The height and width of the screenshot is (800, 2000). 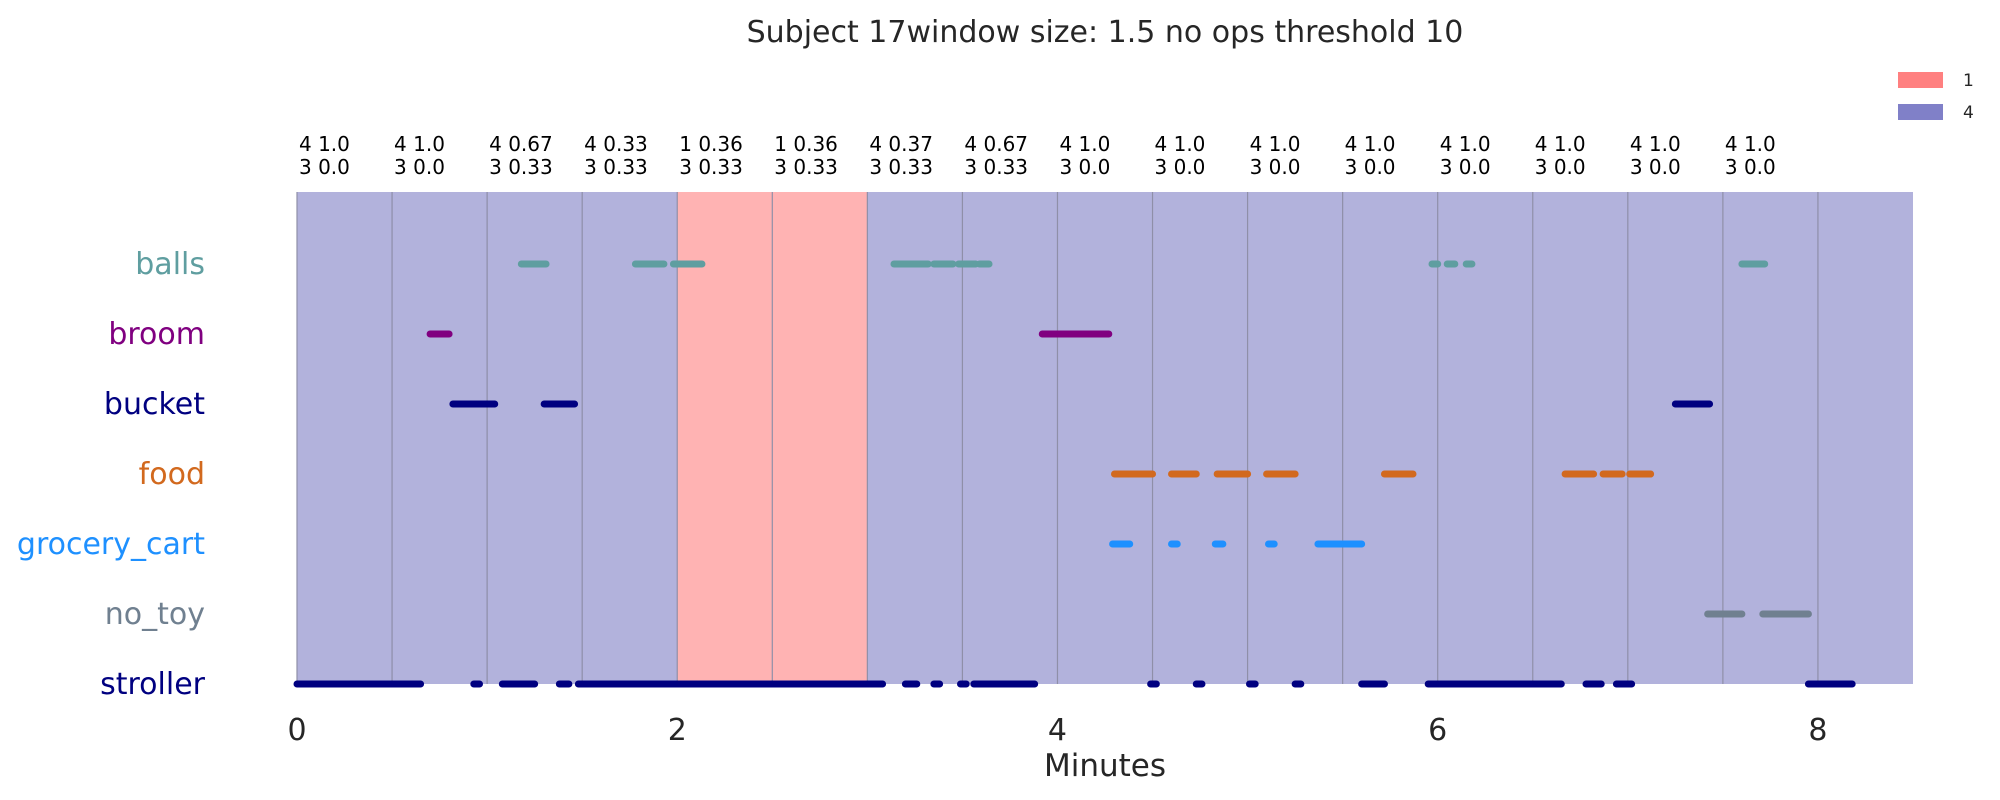 What do you see at coordinates (901, 144) in the screenshot?
I see `window-score-top-6: 4 0.37` at bounding box center [901, 144].